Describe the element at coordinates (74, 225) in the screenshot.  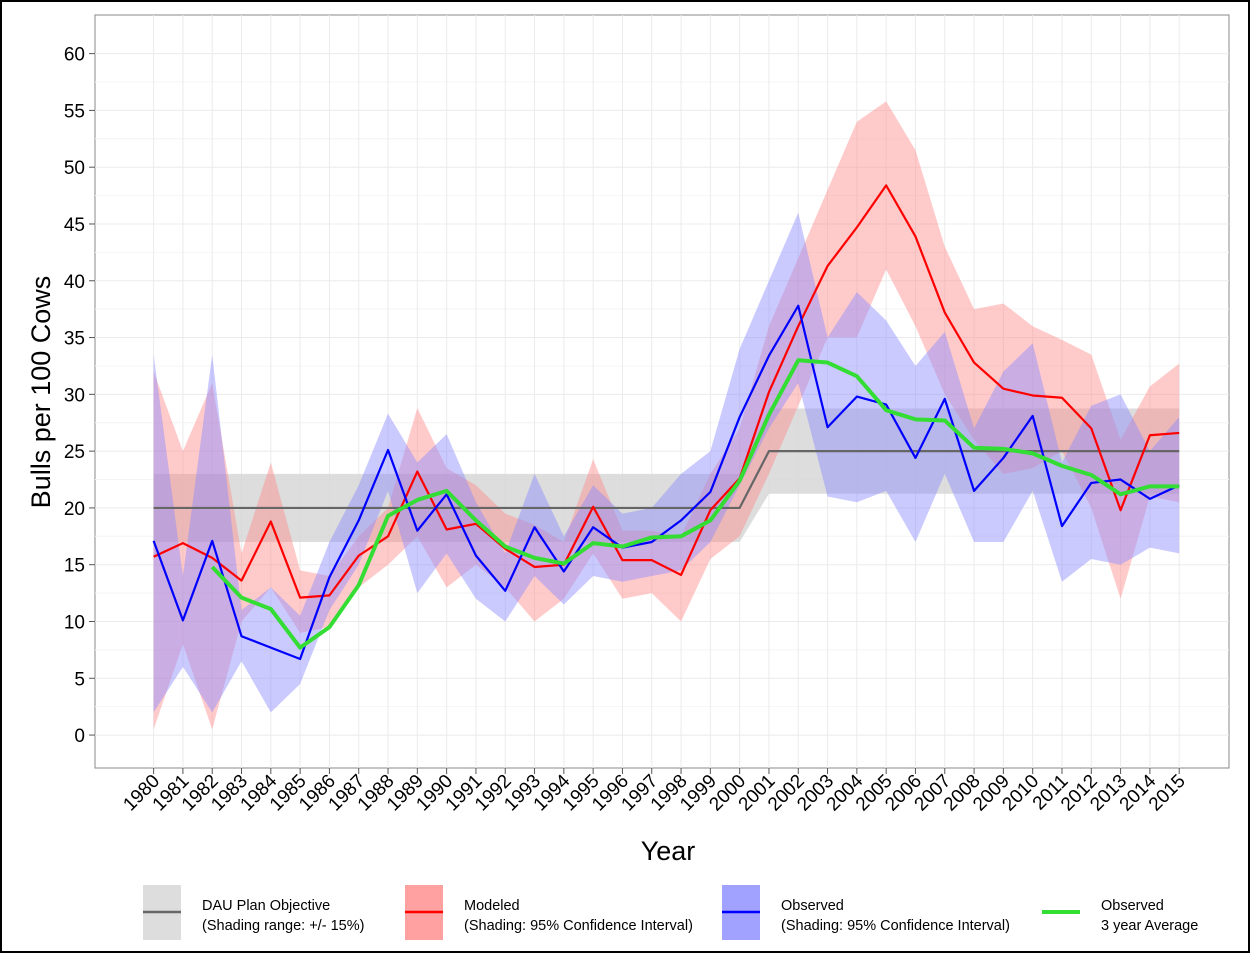
I see `y-tick-label: 45` at that location.